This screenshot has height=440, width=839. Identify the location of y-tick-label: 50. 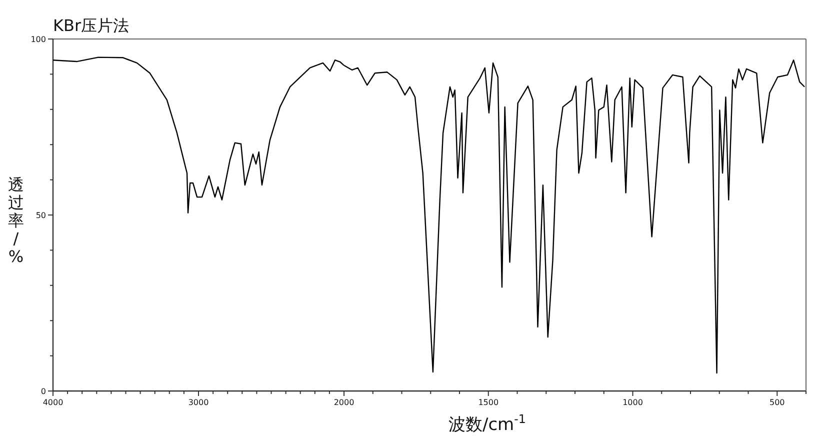
(41, 215).